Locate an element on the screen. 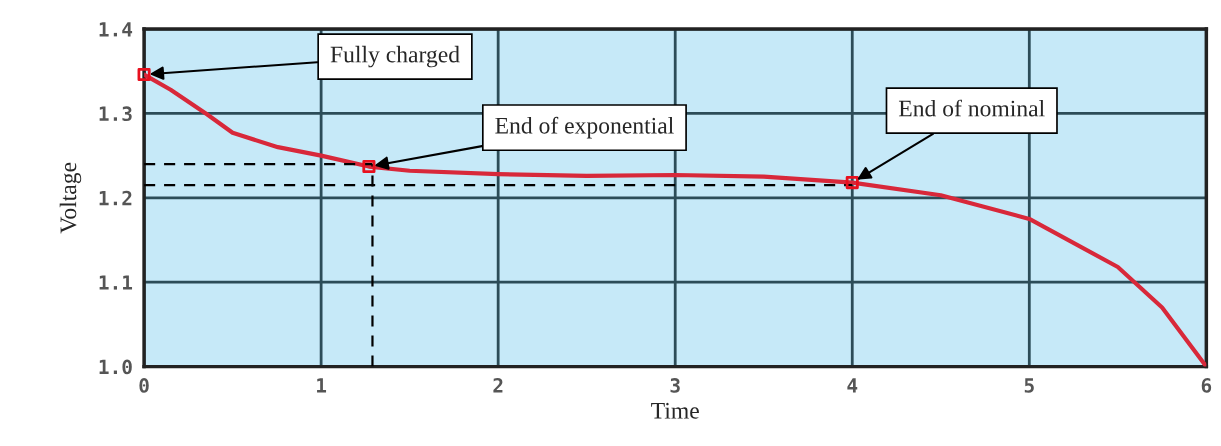 This screenshot has width=1221, height=446. y-tick-label: 1.4 is located at coordinates (116, 29).